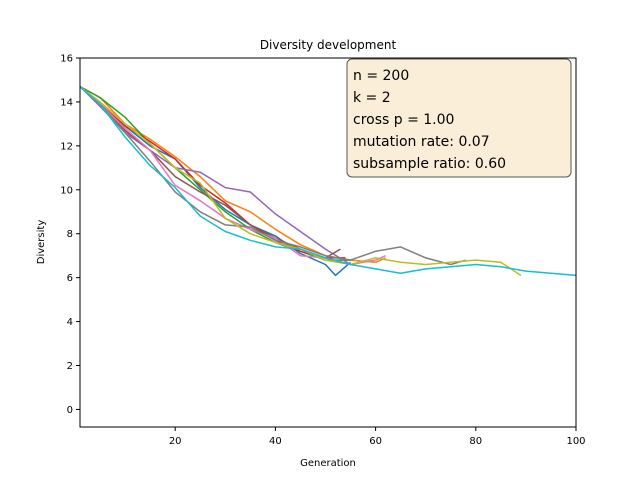  I want to click on y-tick-label: 14, so click(66, 102).